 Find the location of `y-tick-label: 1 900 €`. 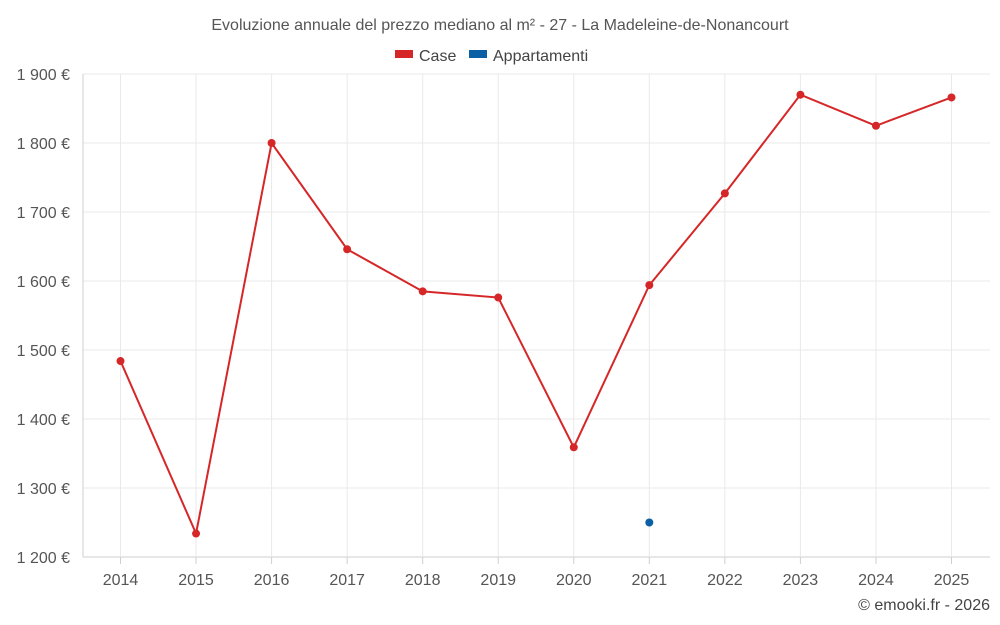

y-tick-label: 1 900 € is located at coordinates (43, 75).